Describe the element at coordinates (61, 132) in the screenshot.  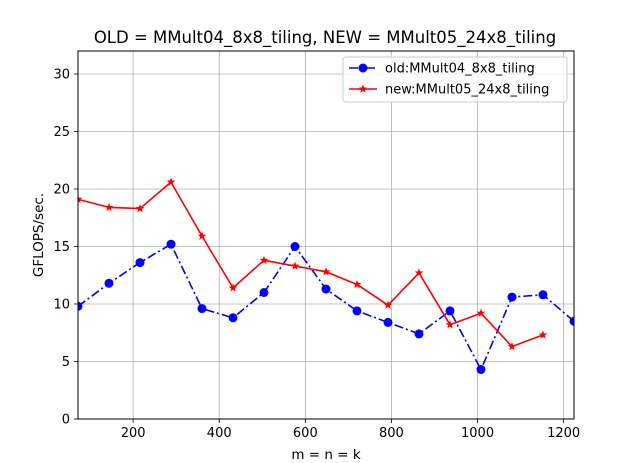
I see `y-tick-label: 25` at that location.